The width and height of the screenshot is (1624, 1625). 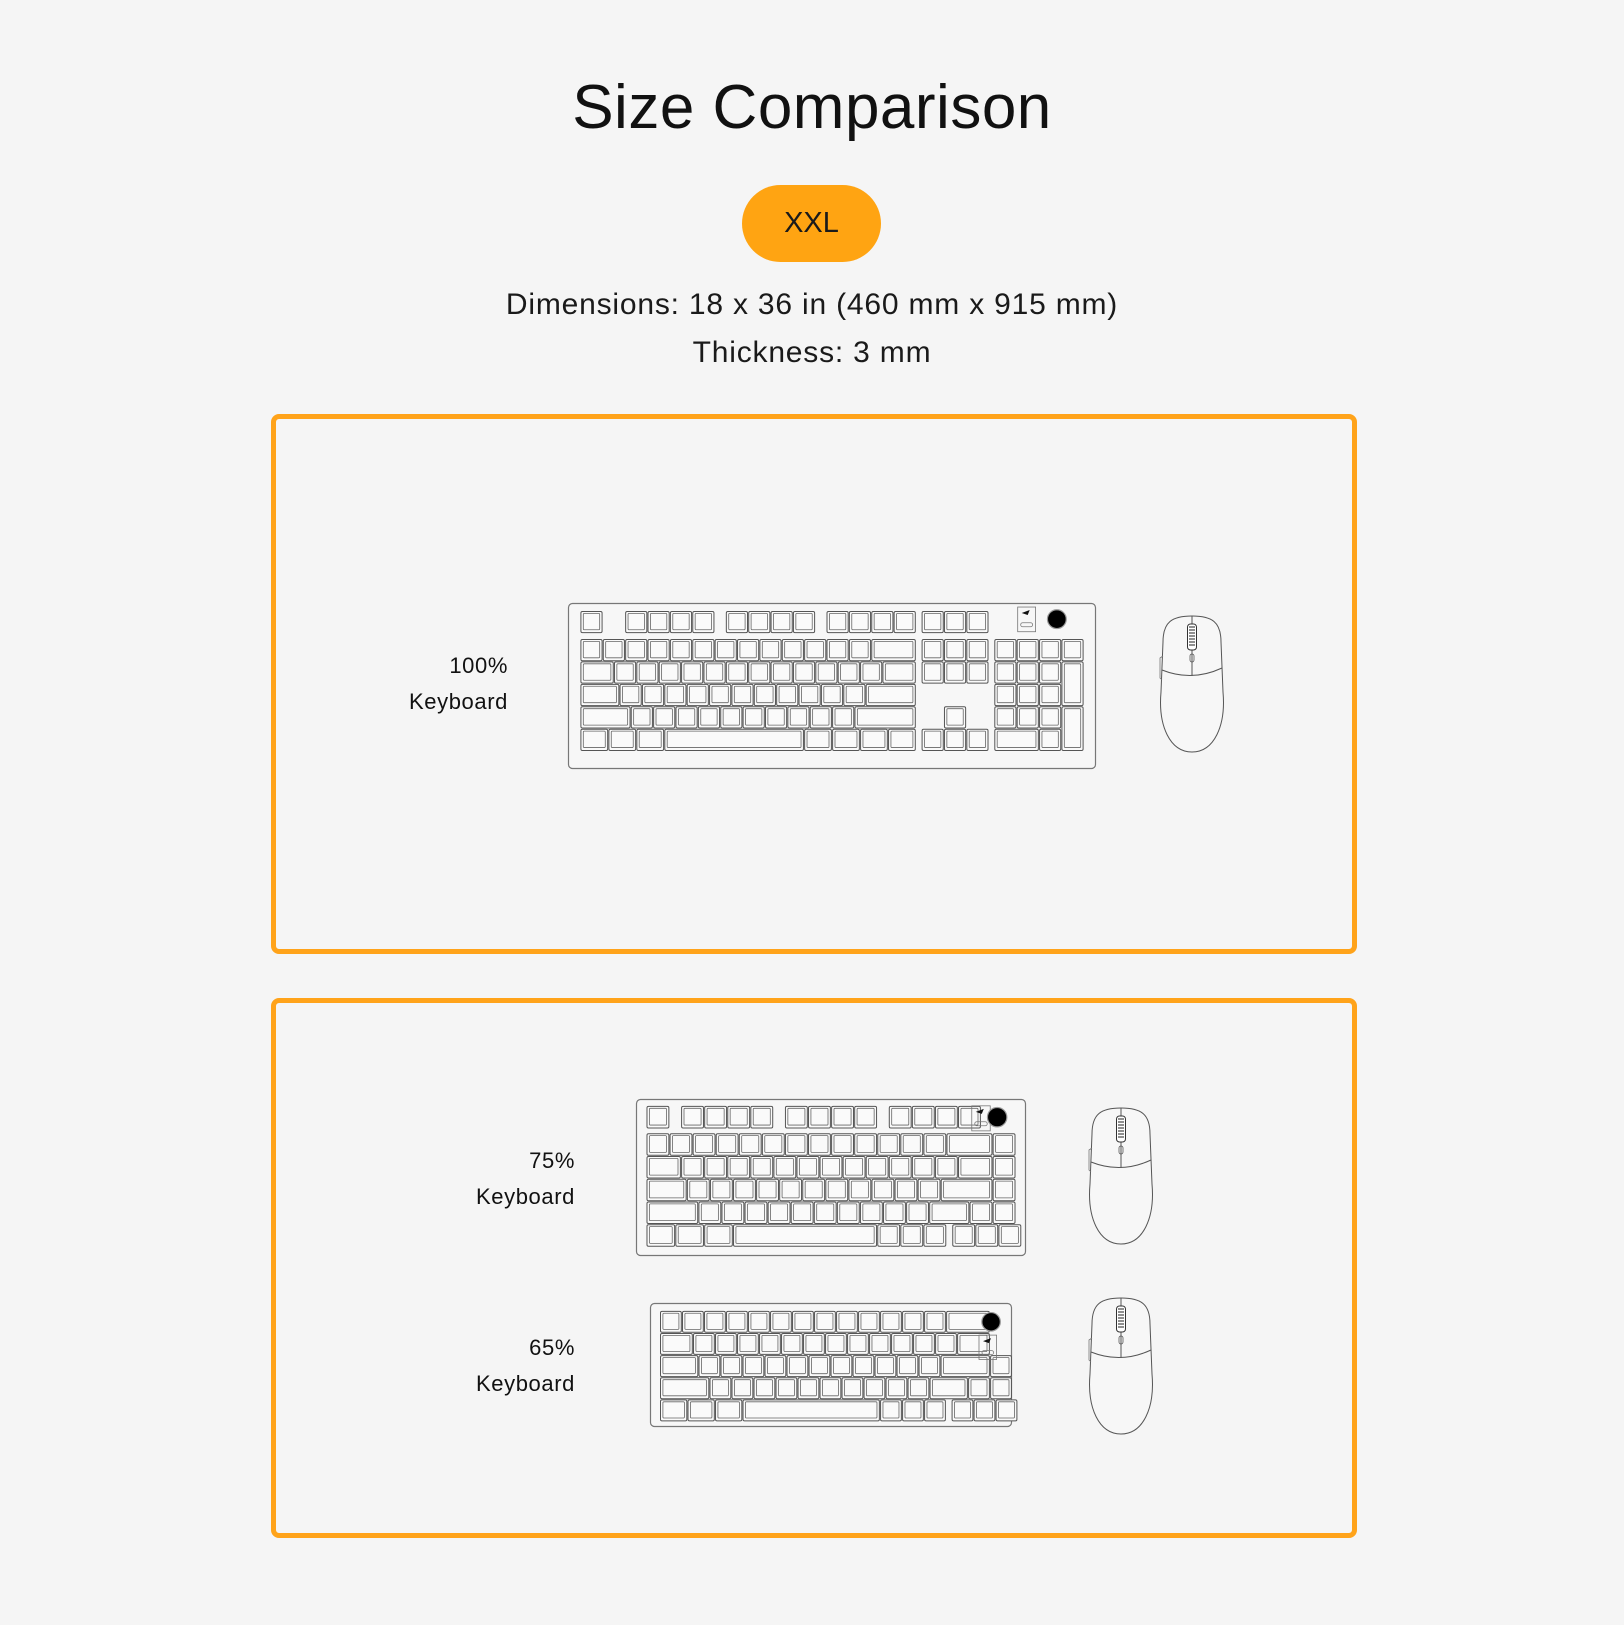 I want to click on side-buttons, so click(x=1090, y=1350).